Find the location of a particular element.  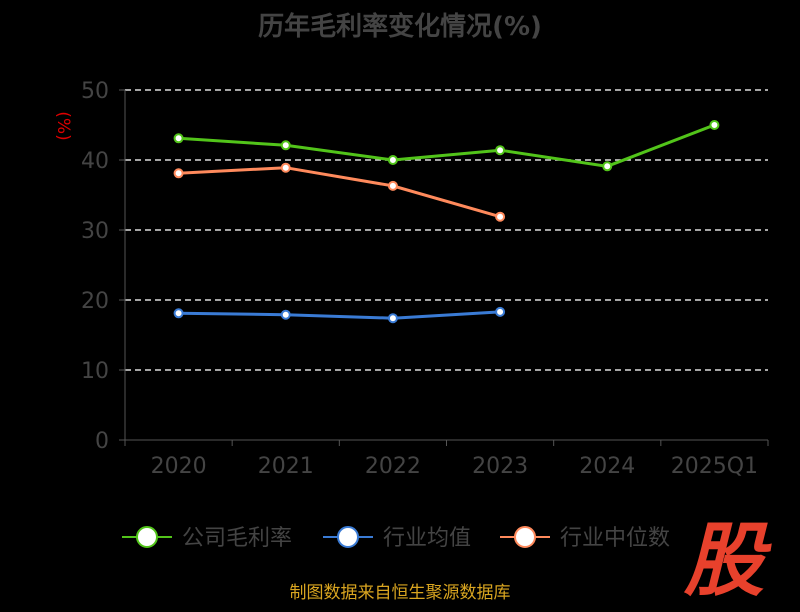

source-note: 制图数据来自恒生聚源数据库 is located at coordinates (400, 593).